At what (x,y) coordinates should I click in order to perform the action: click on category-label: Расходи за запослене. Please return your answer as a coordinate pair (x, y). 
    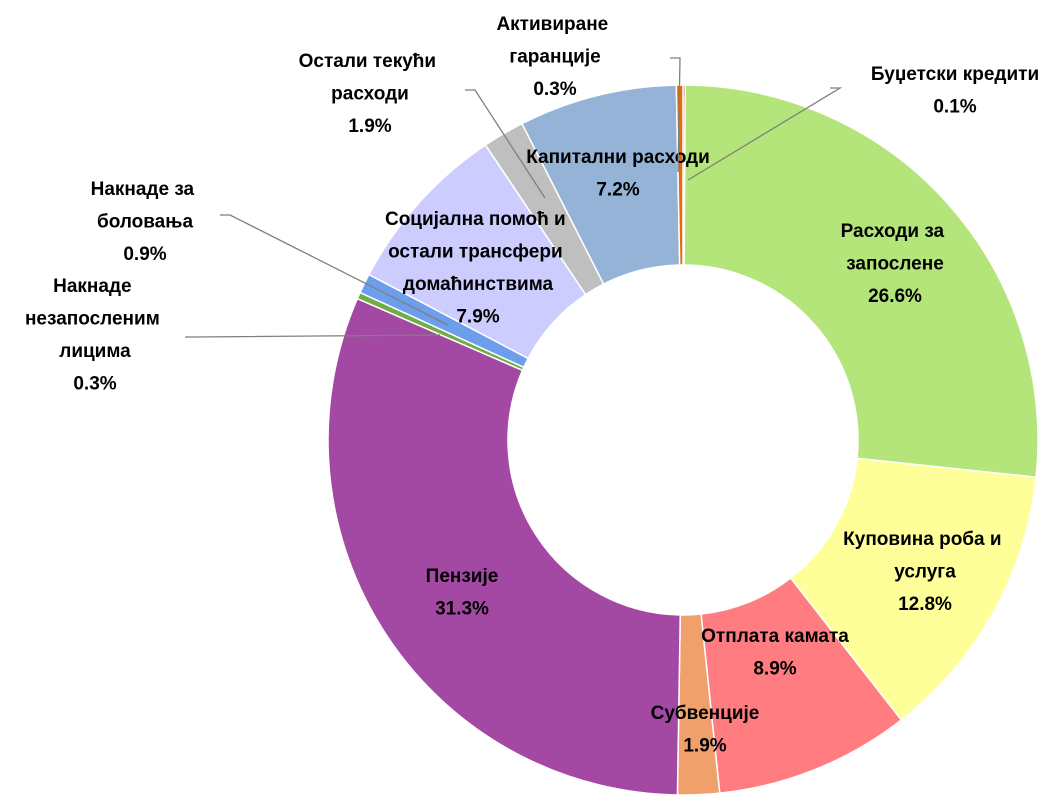
    Looking at the image, I should click on (895, 248).